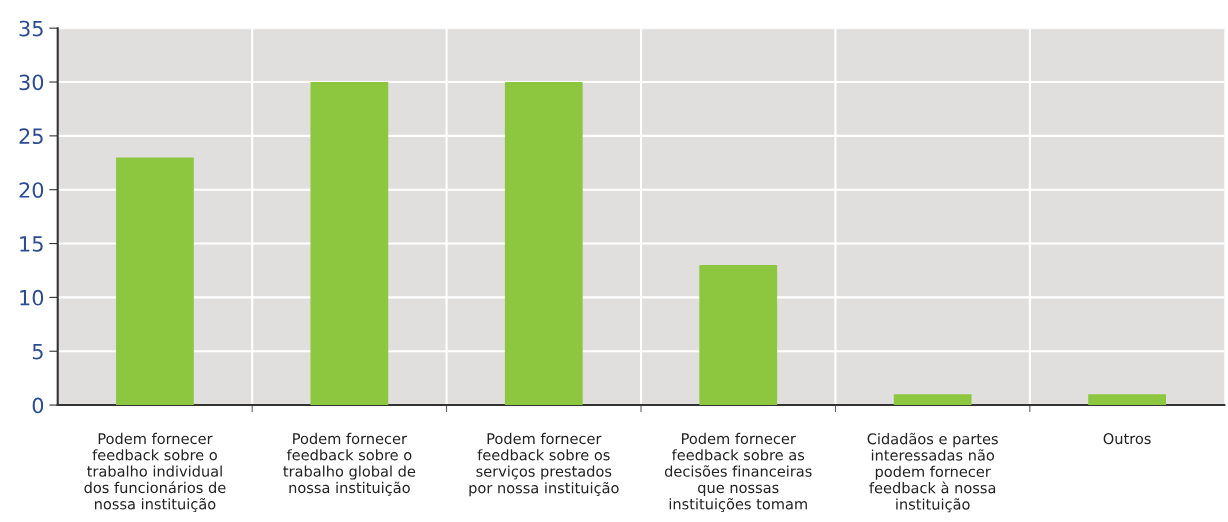 Image resolution: width=1228 pixels, height=522 pixels. What do you see at coordinates (738, 472) in the screenshot?
I see `x-tick-label: Podem fornecer feedback sobre as decisões financeiras que nossas instituições tomam` at bounding box center [738, 472].